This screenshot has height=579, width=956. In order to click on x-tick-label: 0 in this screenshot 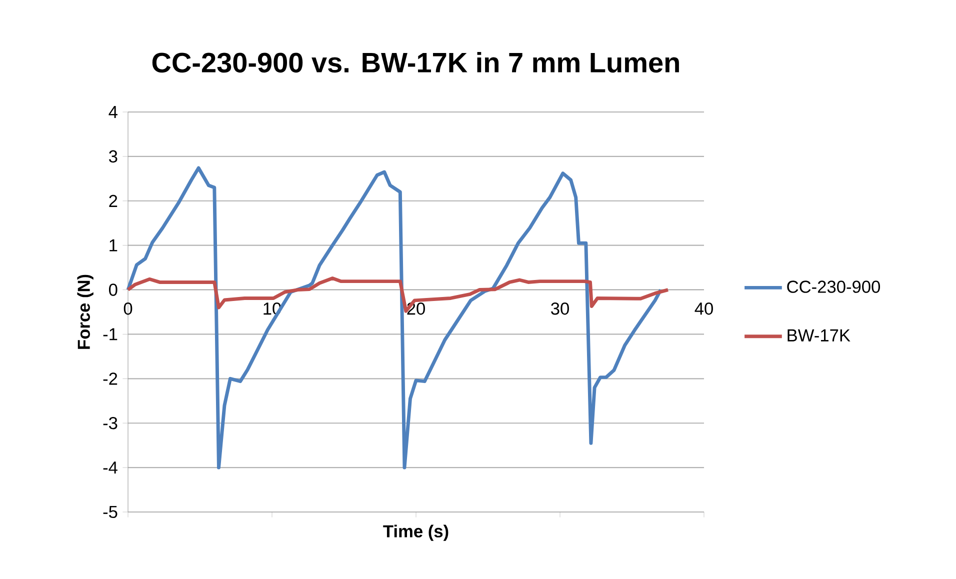, I will do `click(128, 308)`.